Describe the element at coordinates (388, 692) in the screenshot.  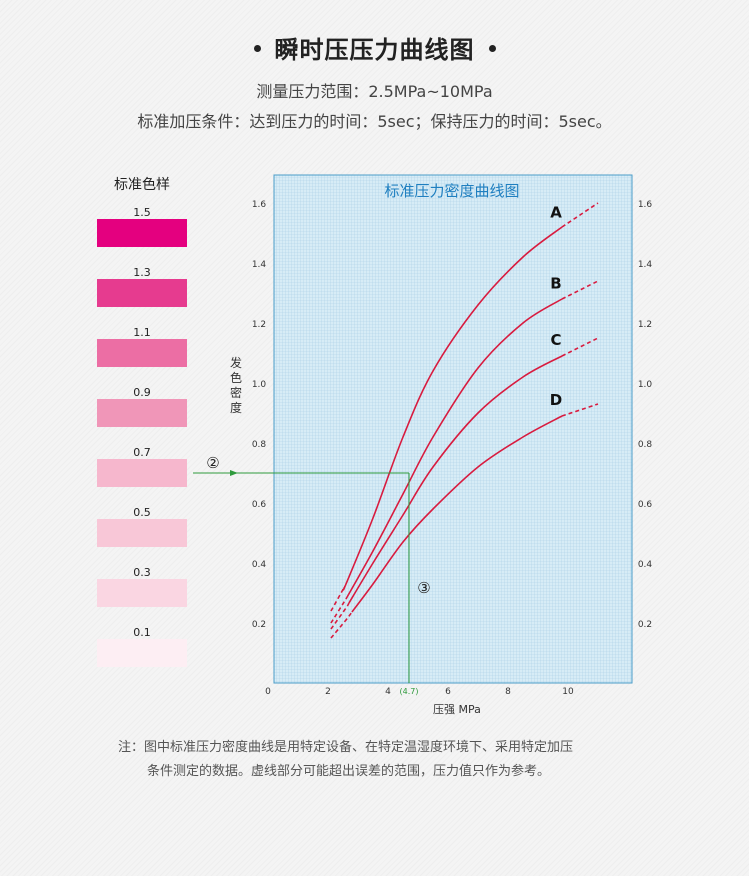
I see `x-tick-label: 4` at that location.